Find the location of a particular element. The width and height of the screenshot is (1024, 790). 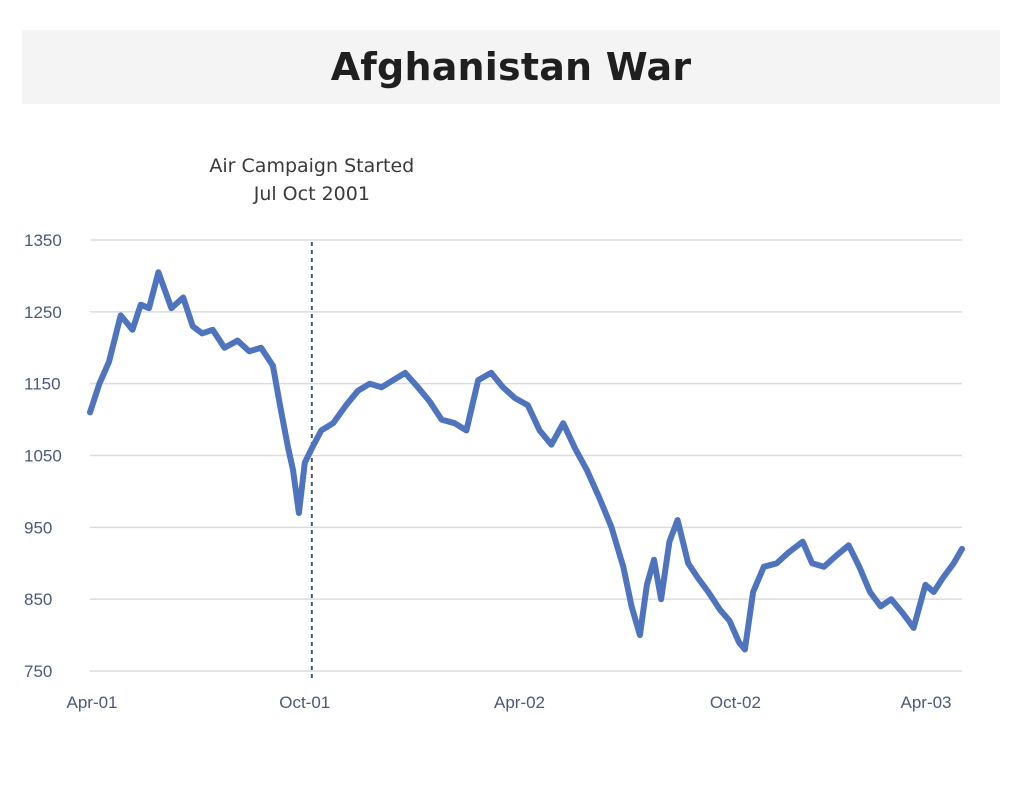

annotation-line-1: Air Campaign Started is located at coordinates (311, 166).